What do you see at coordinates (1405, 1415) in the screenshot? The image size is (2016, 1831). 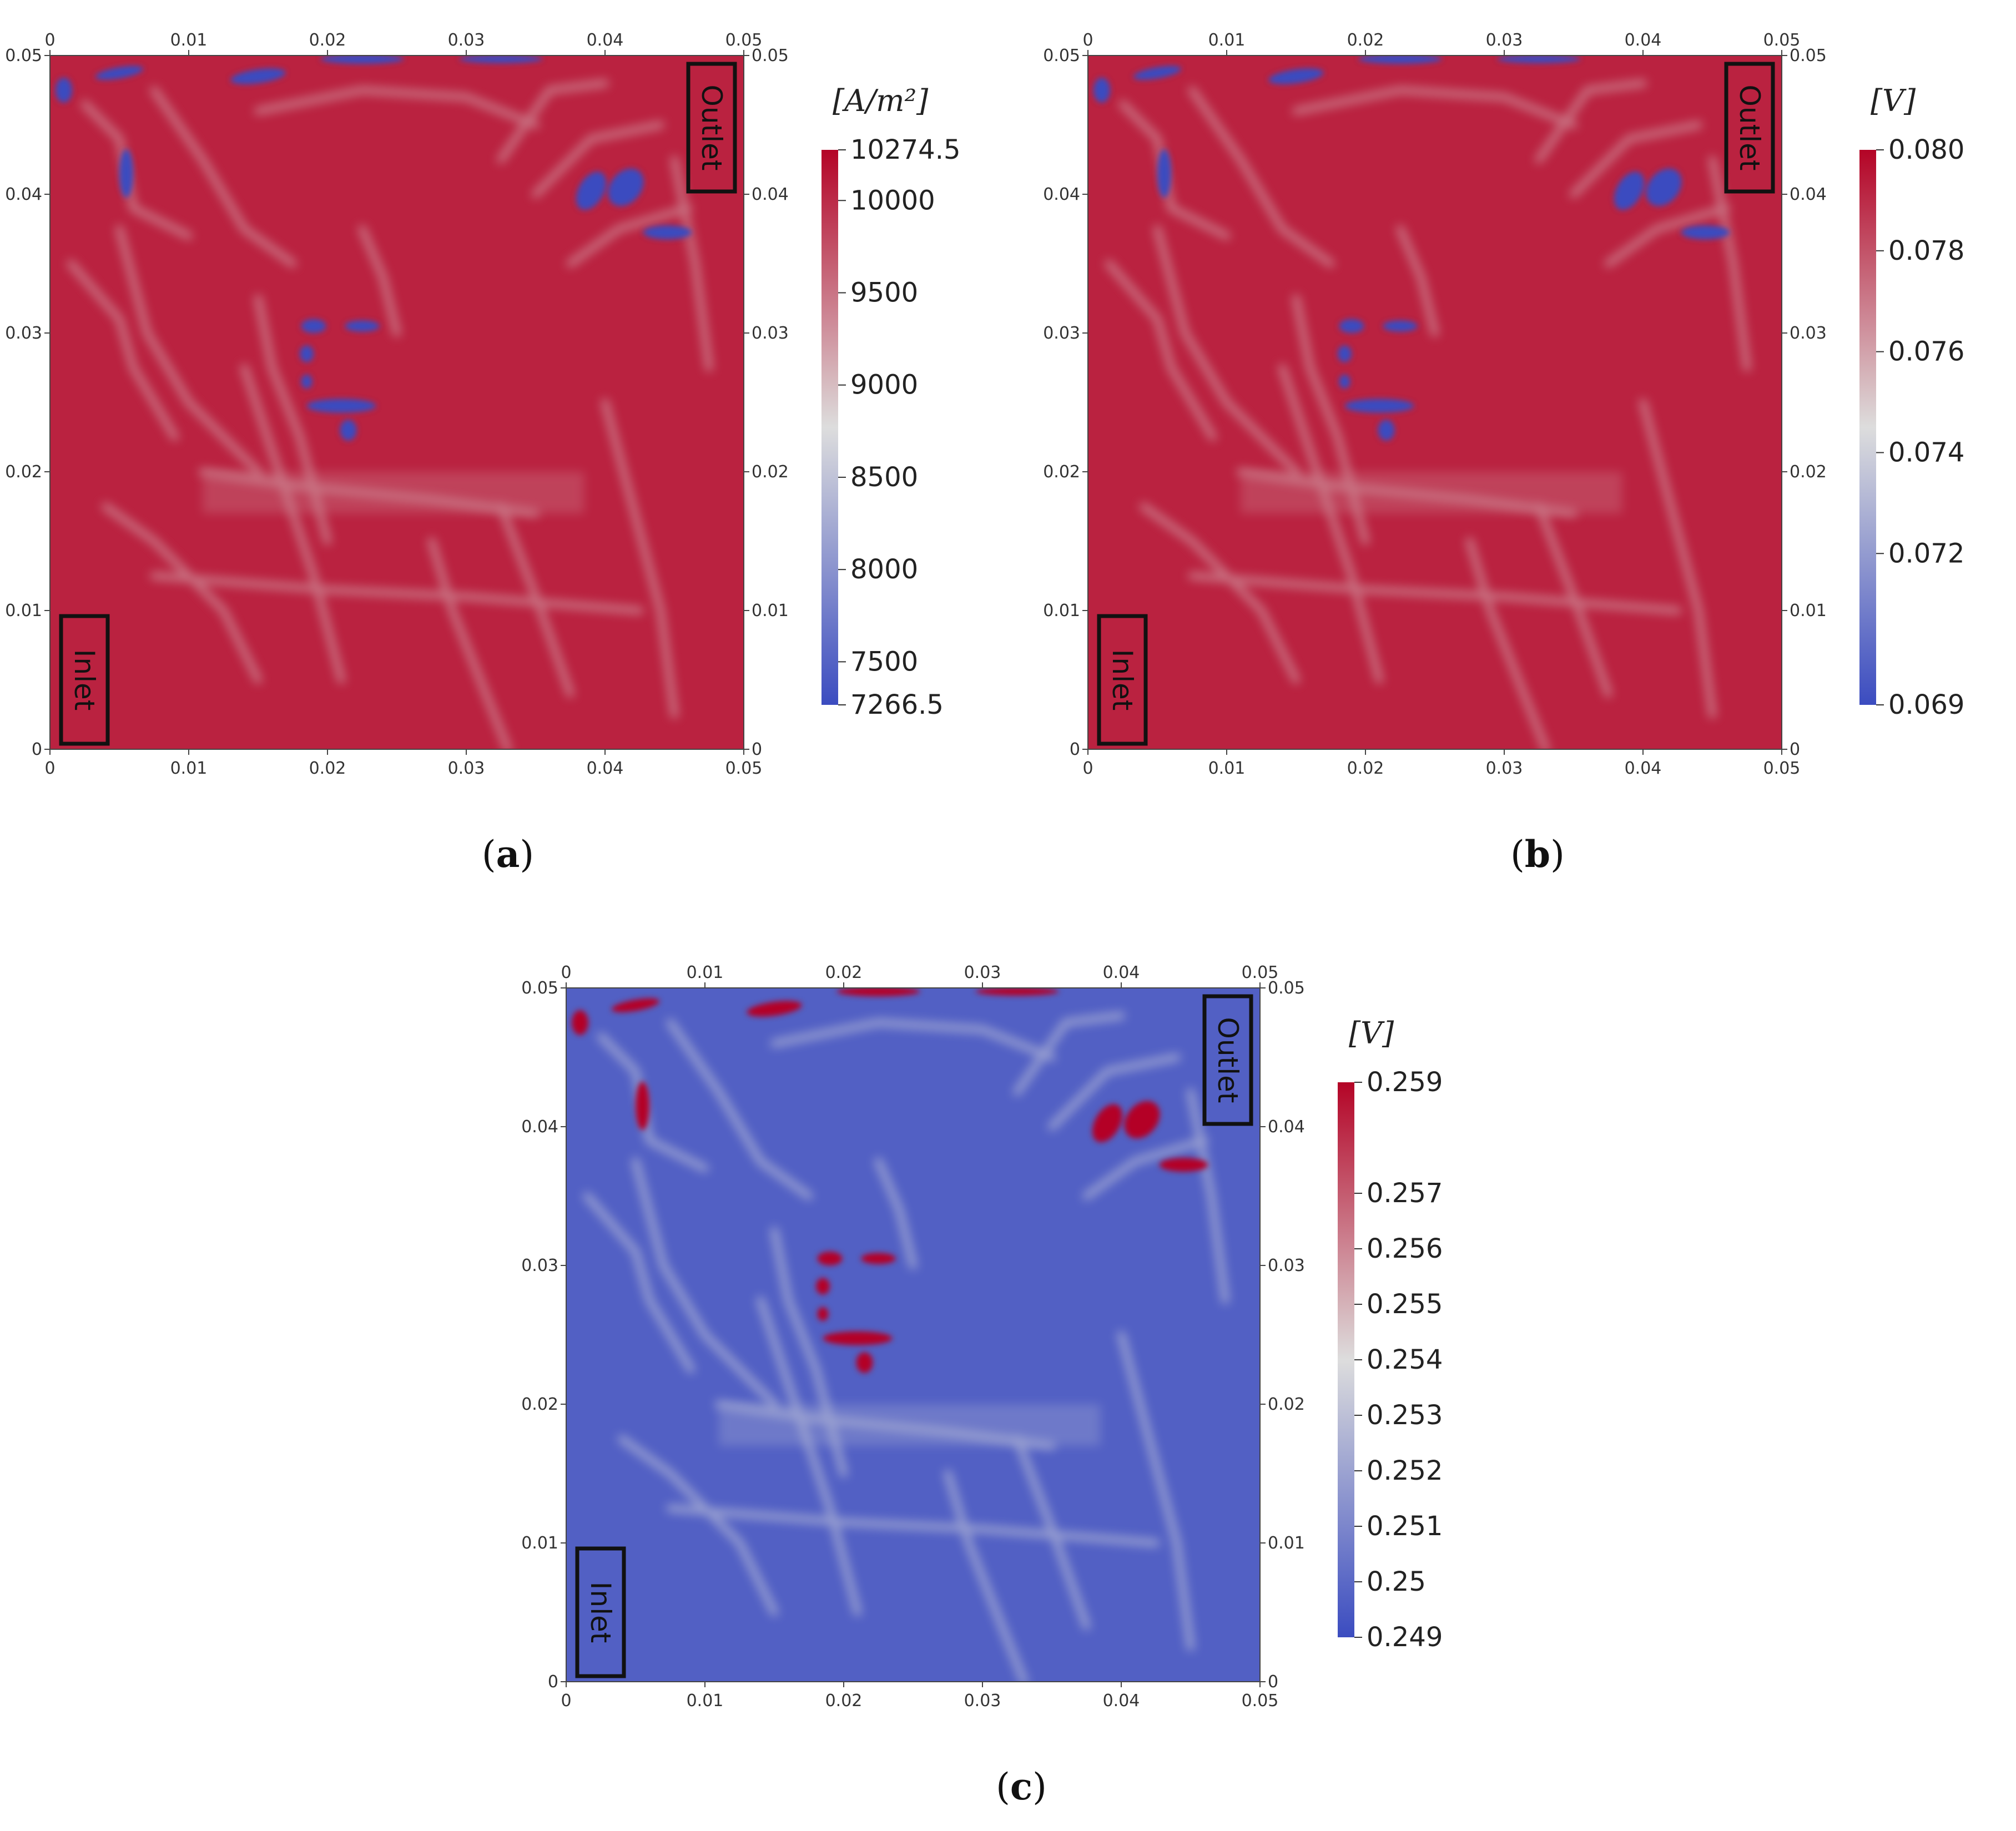 I see `colorbar-tick-label: 0.253` at bounding box center [1405, 1415].